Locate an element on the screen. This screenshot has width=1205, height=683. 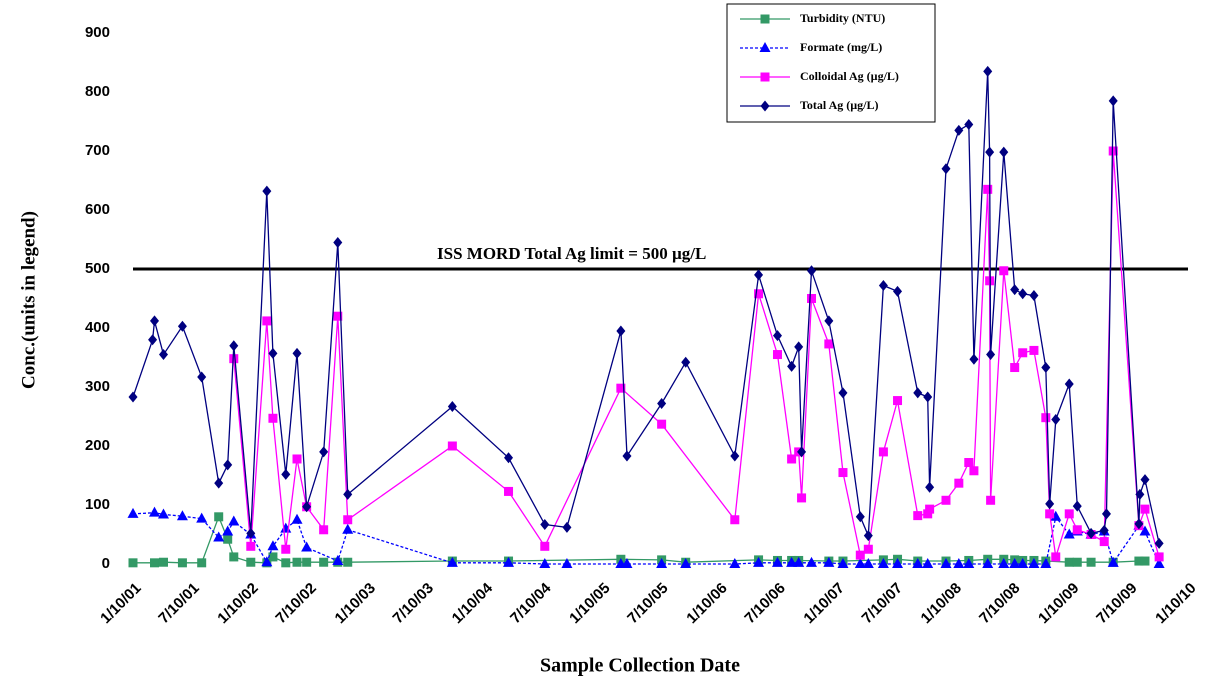
legend-label: Colloidal Ag (µg/L) is located at coordinates (849, 76).